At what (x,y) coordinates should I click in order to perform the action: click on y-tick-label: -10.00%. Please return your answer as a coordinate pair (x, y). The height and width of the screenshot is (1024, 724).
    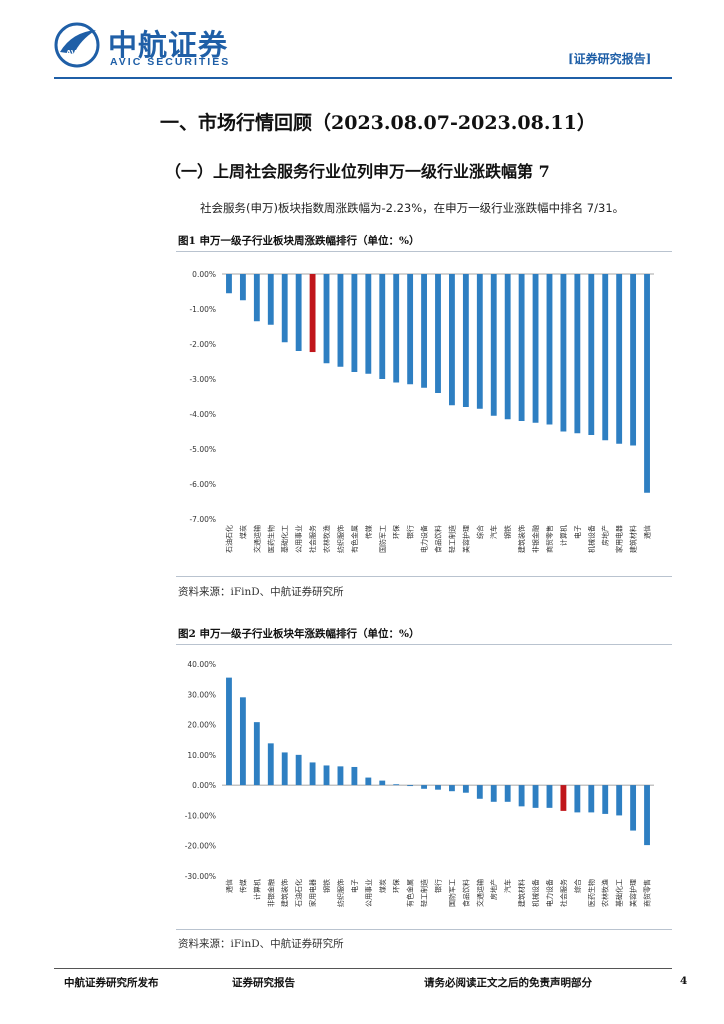
    Looking at the image, I should click on (200, 815).